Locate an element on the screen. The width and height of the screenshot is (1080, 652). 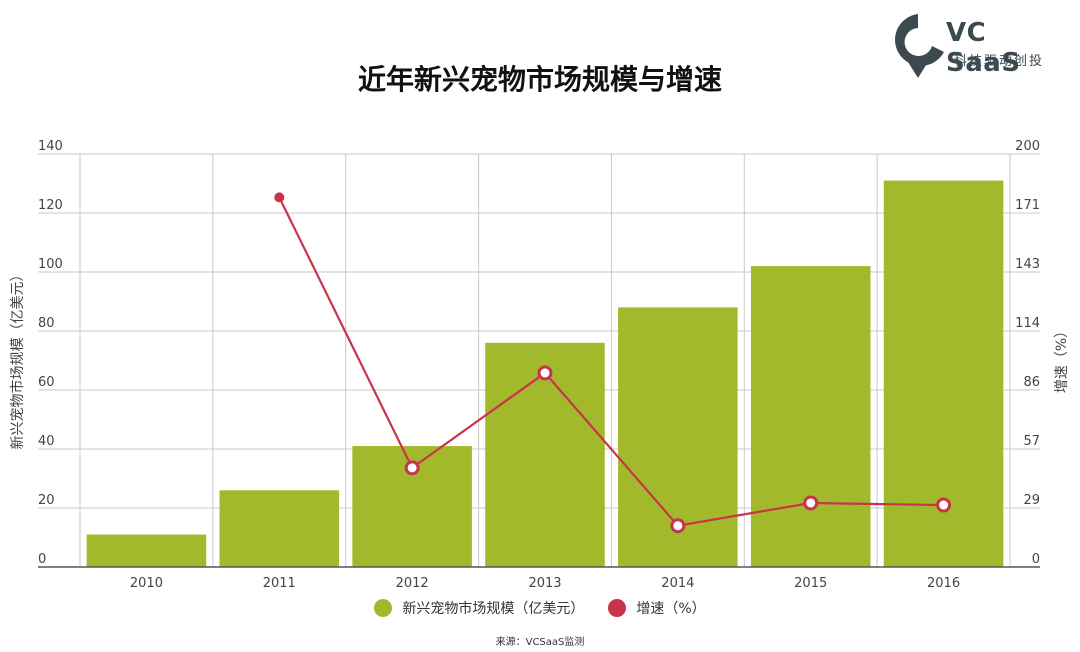
y-tick-label: 120 is located at coordinates (50, 205).